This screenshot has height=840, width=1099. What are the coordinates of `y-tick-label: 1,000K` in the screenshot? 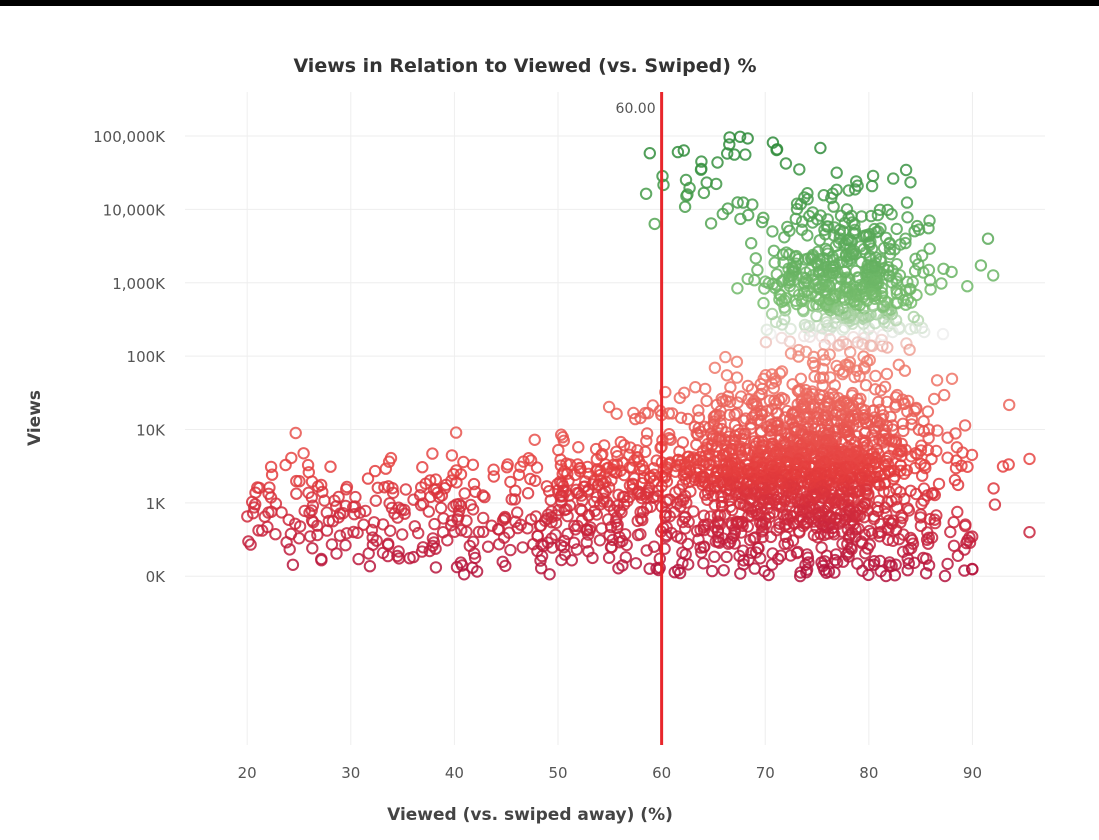 It's located at (139, 284).